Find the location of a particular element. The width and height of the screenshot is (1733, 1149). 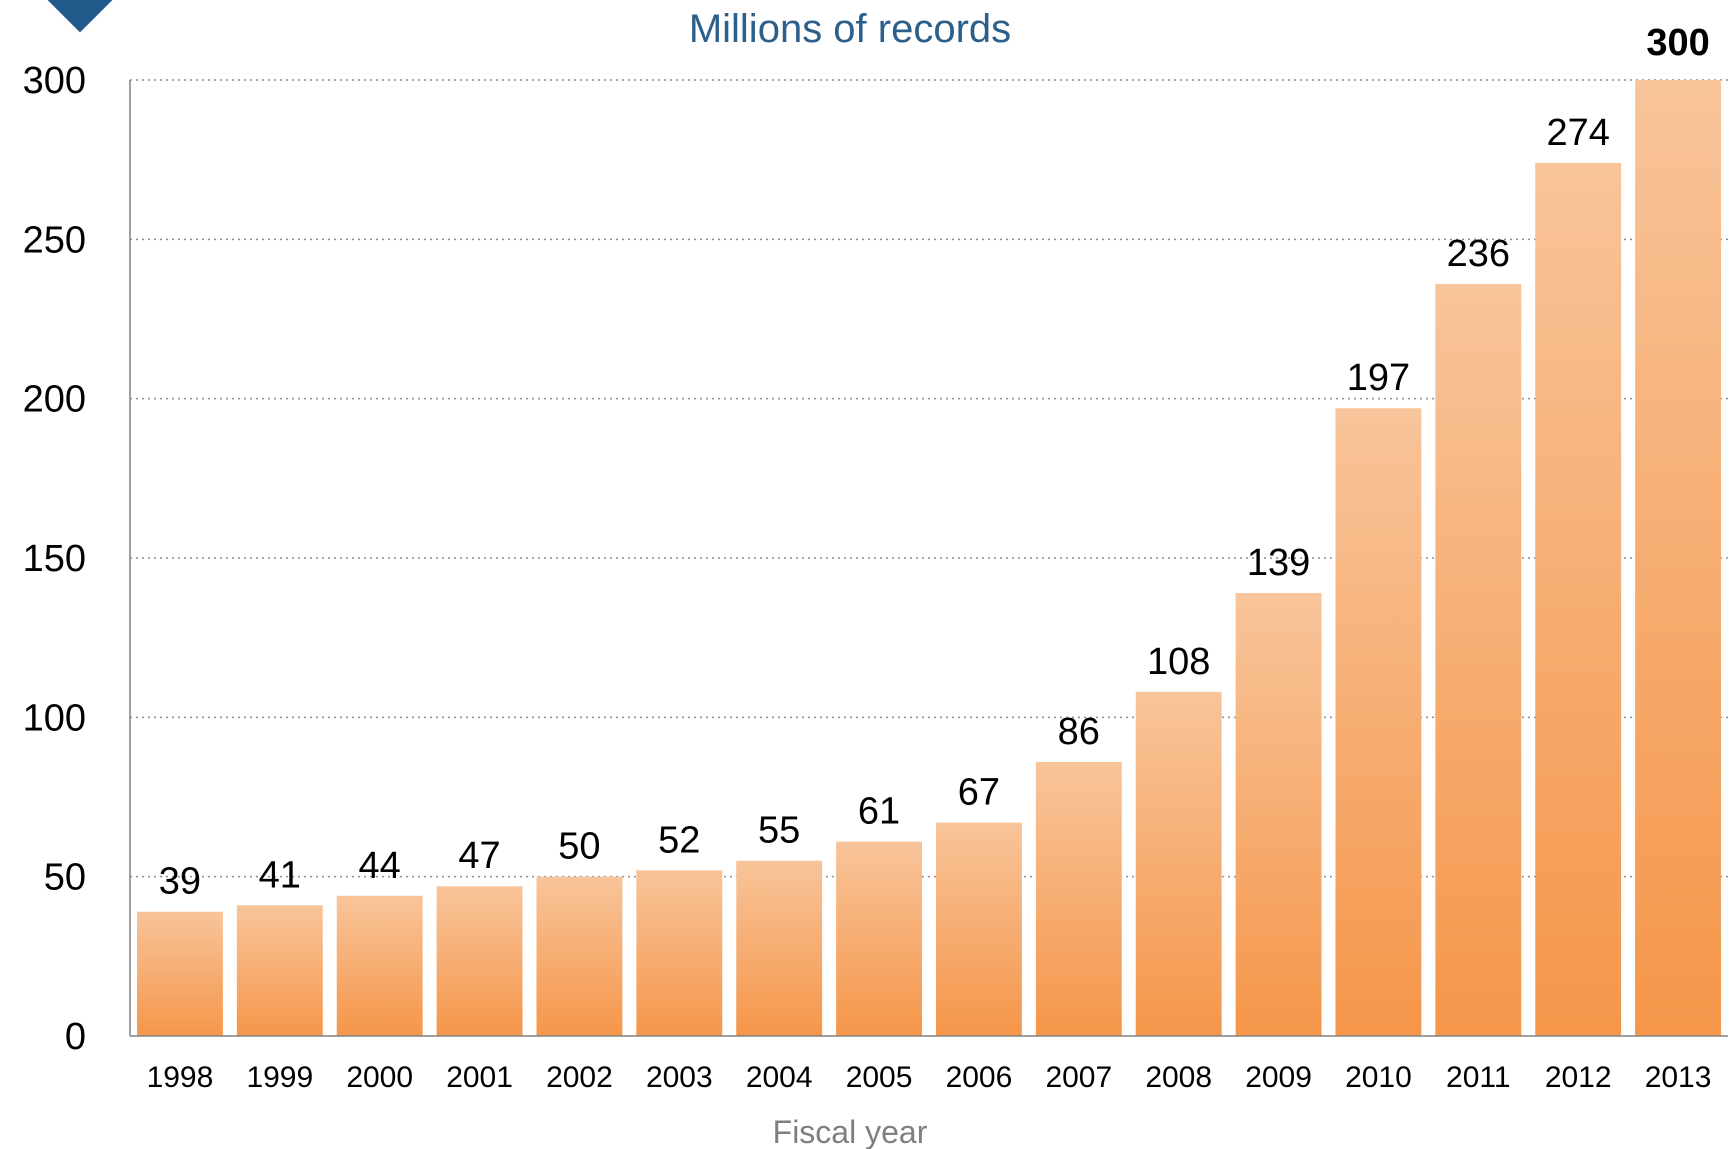

y-tick-label: 200 is located at coordinates (54, 400).